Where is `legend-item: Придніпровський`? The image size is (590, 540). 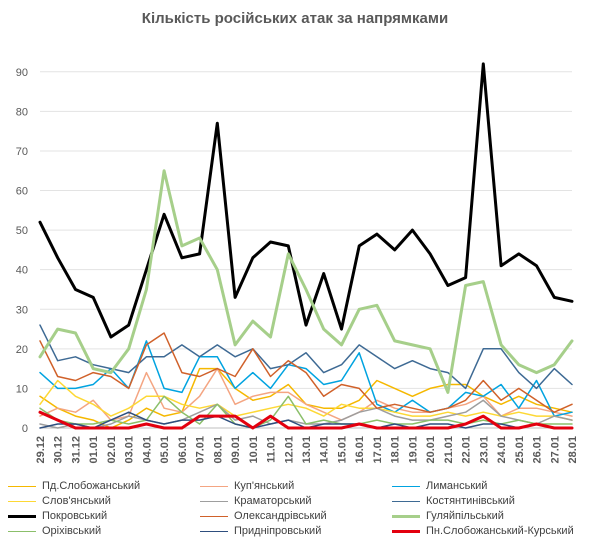 legend-item: Придніпровський is located at coordinates (260, 531).